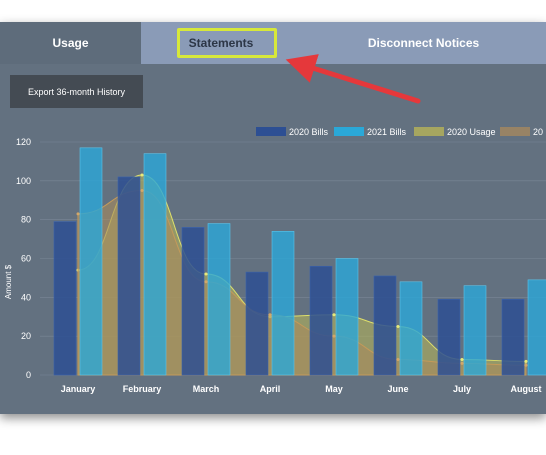 The height and width of the screenshot is (455, 546). I want to click on x-tick-label: June, so click(397, 389).